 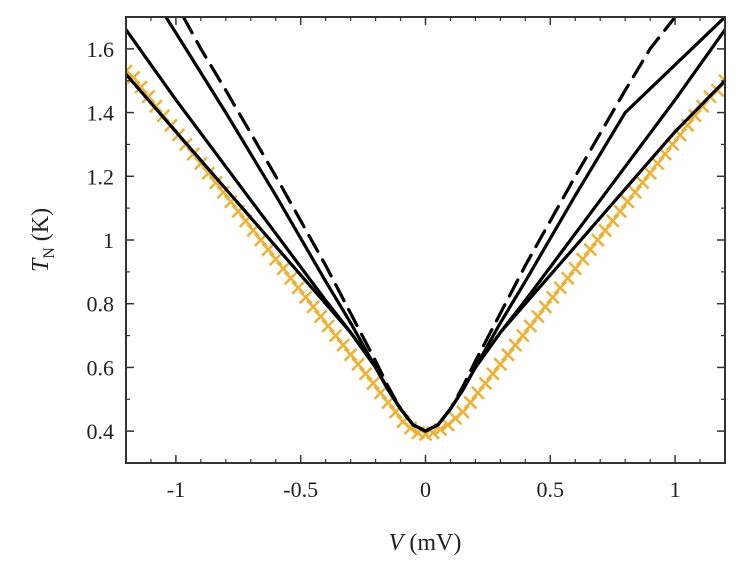 I want to click on y-axis-label: TN (K), so click(x=43, y=240).